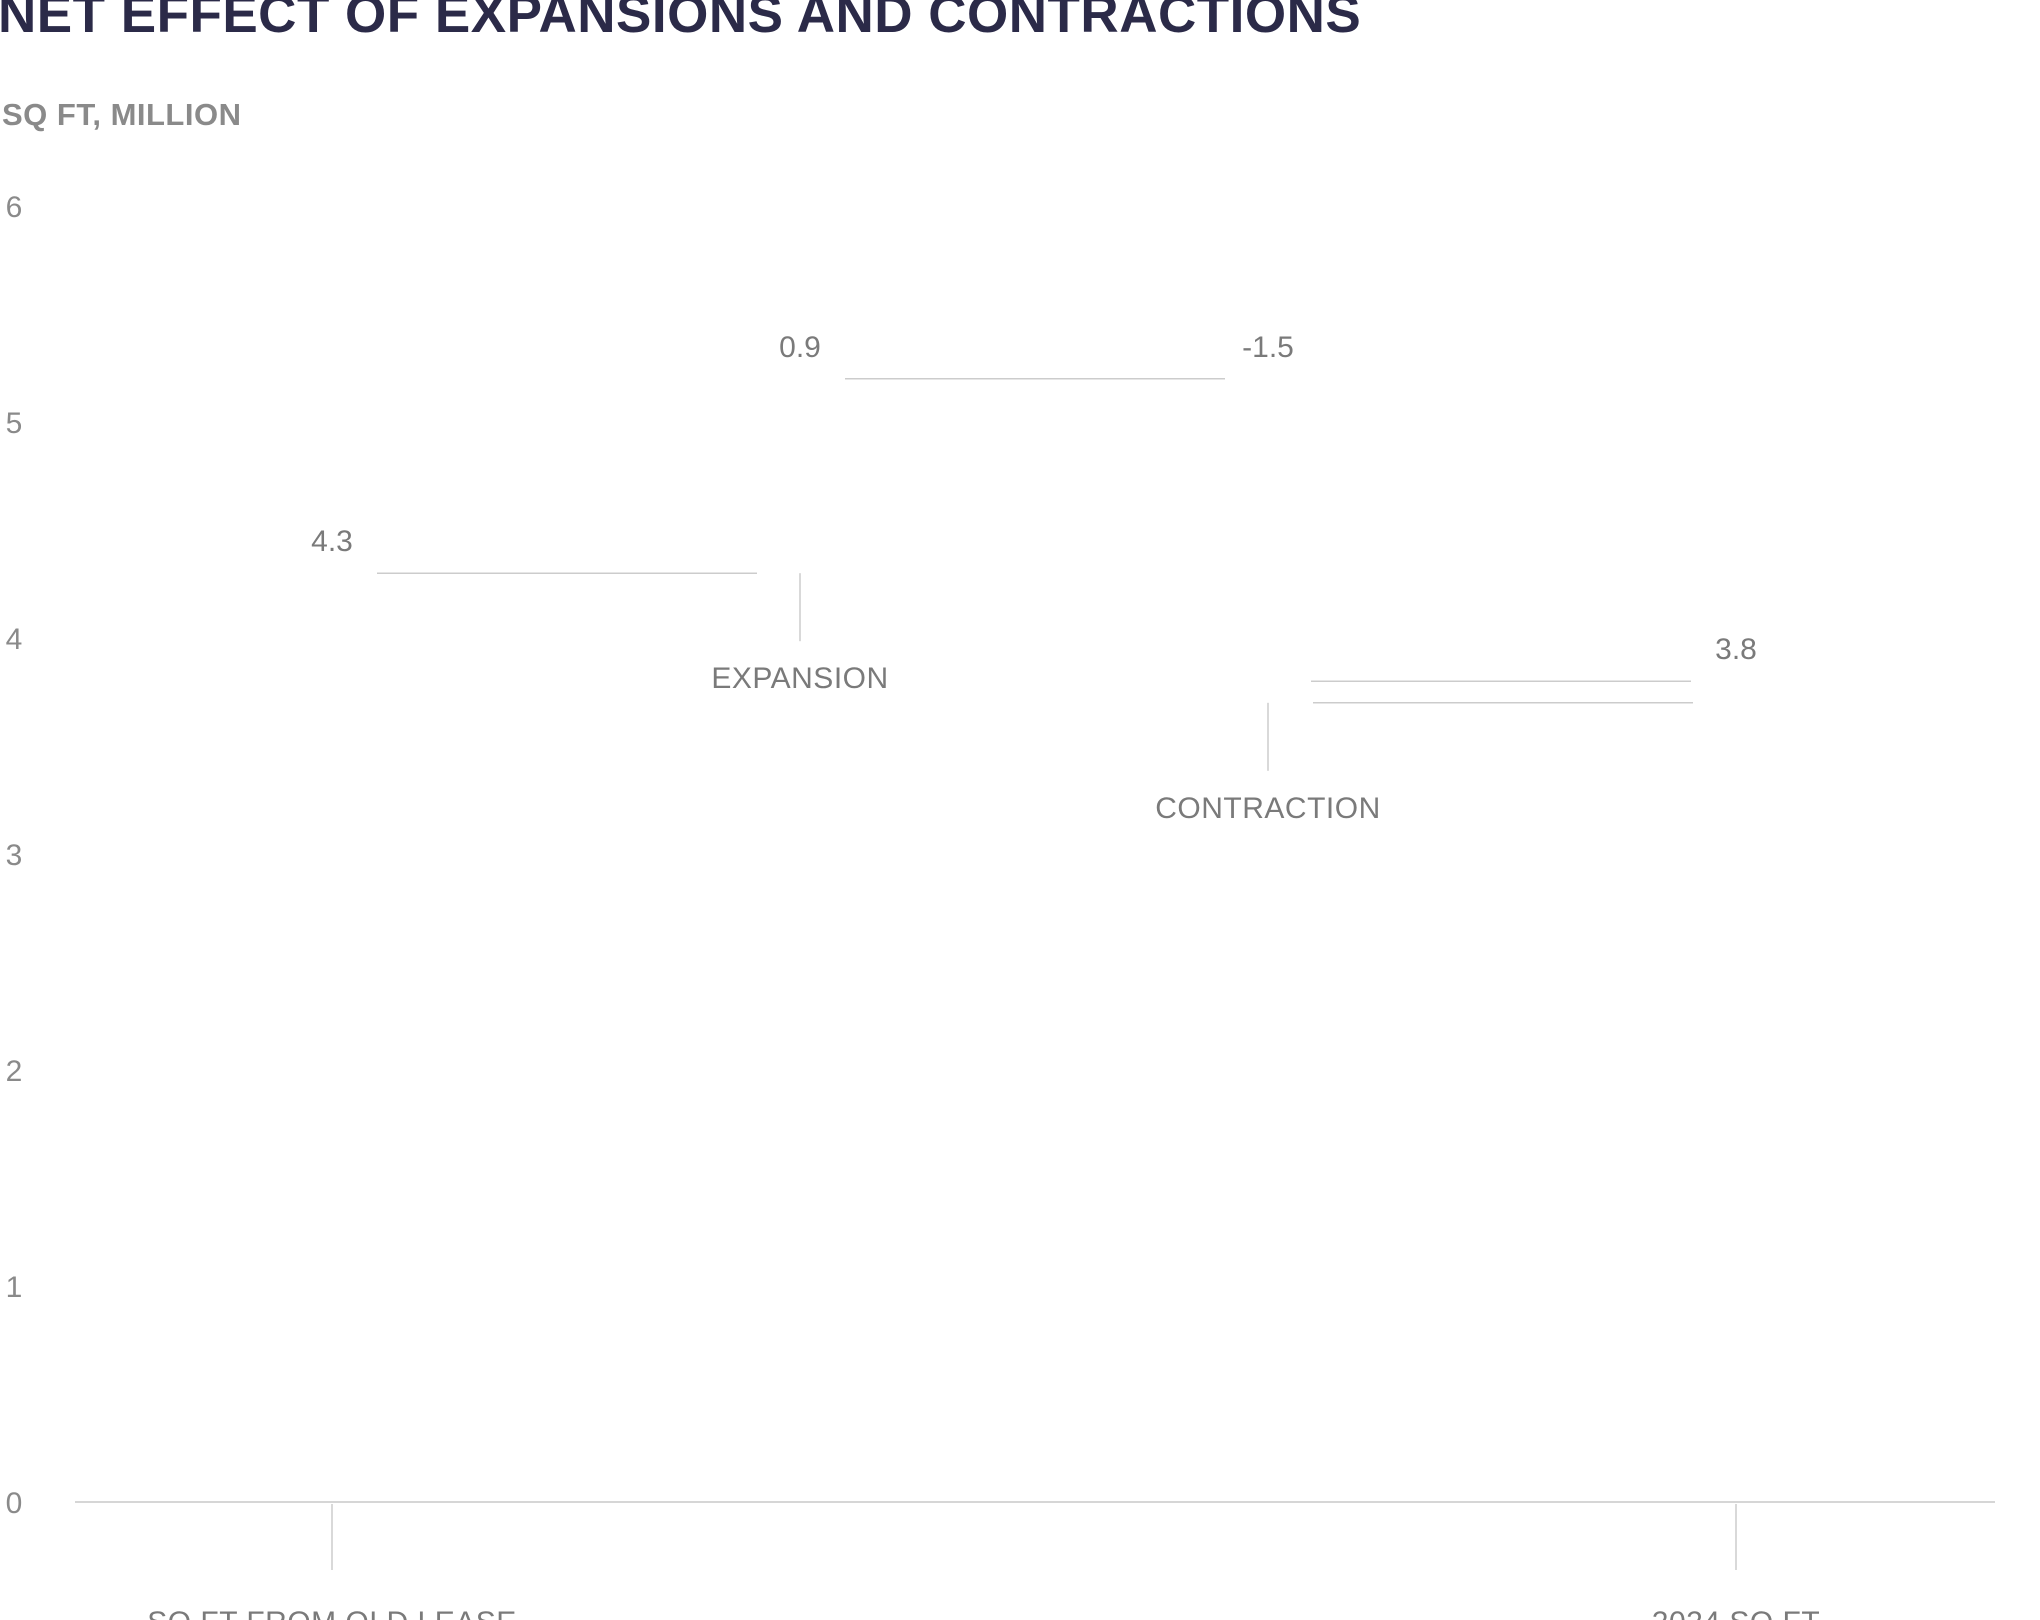 This screenshot has width=2040, height=1620. I want to click on category-label: EXPANSION, so click(799, 678).